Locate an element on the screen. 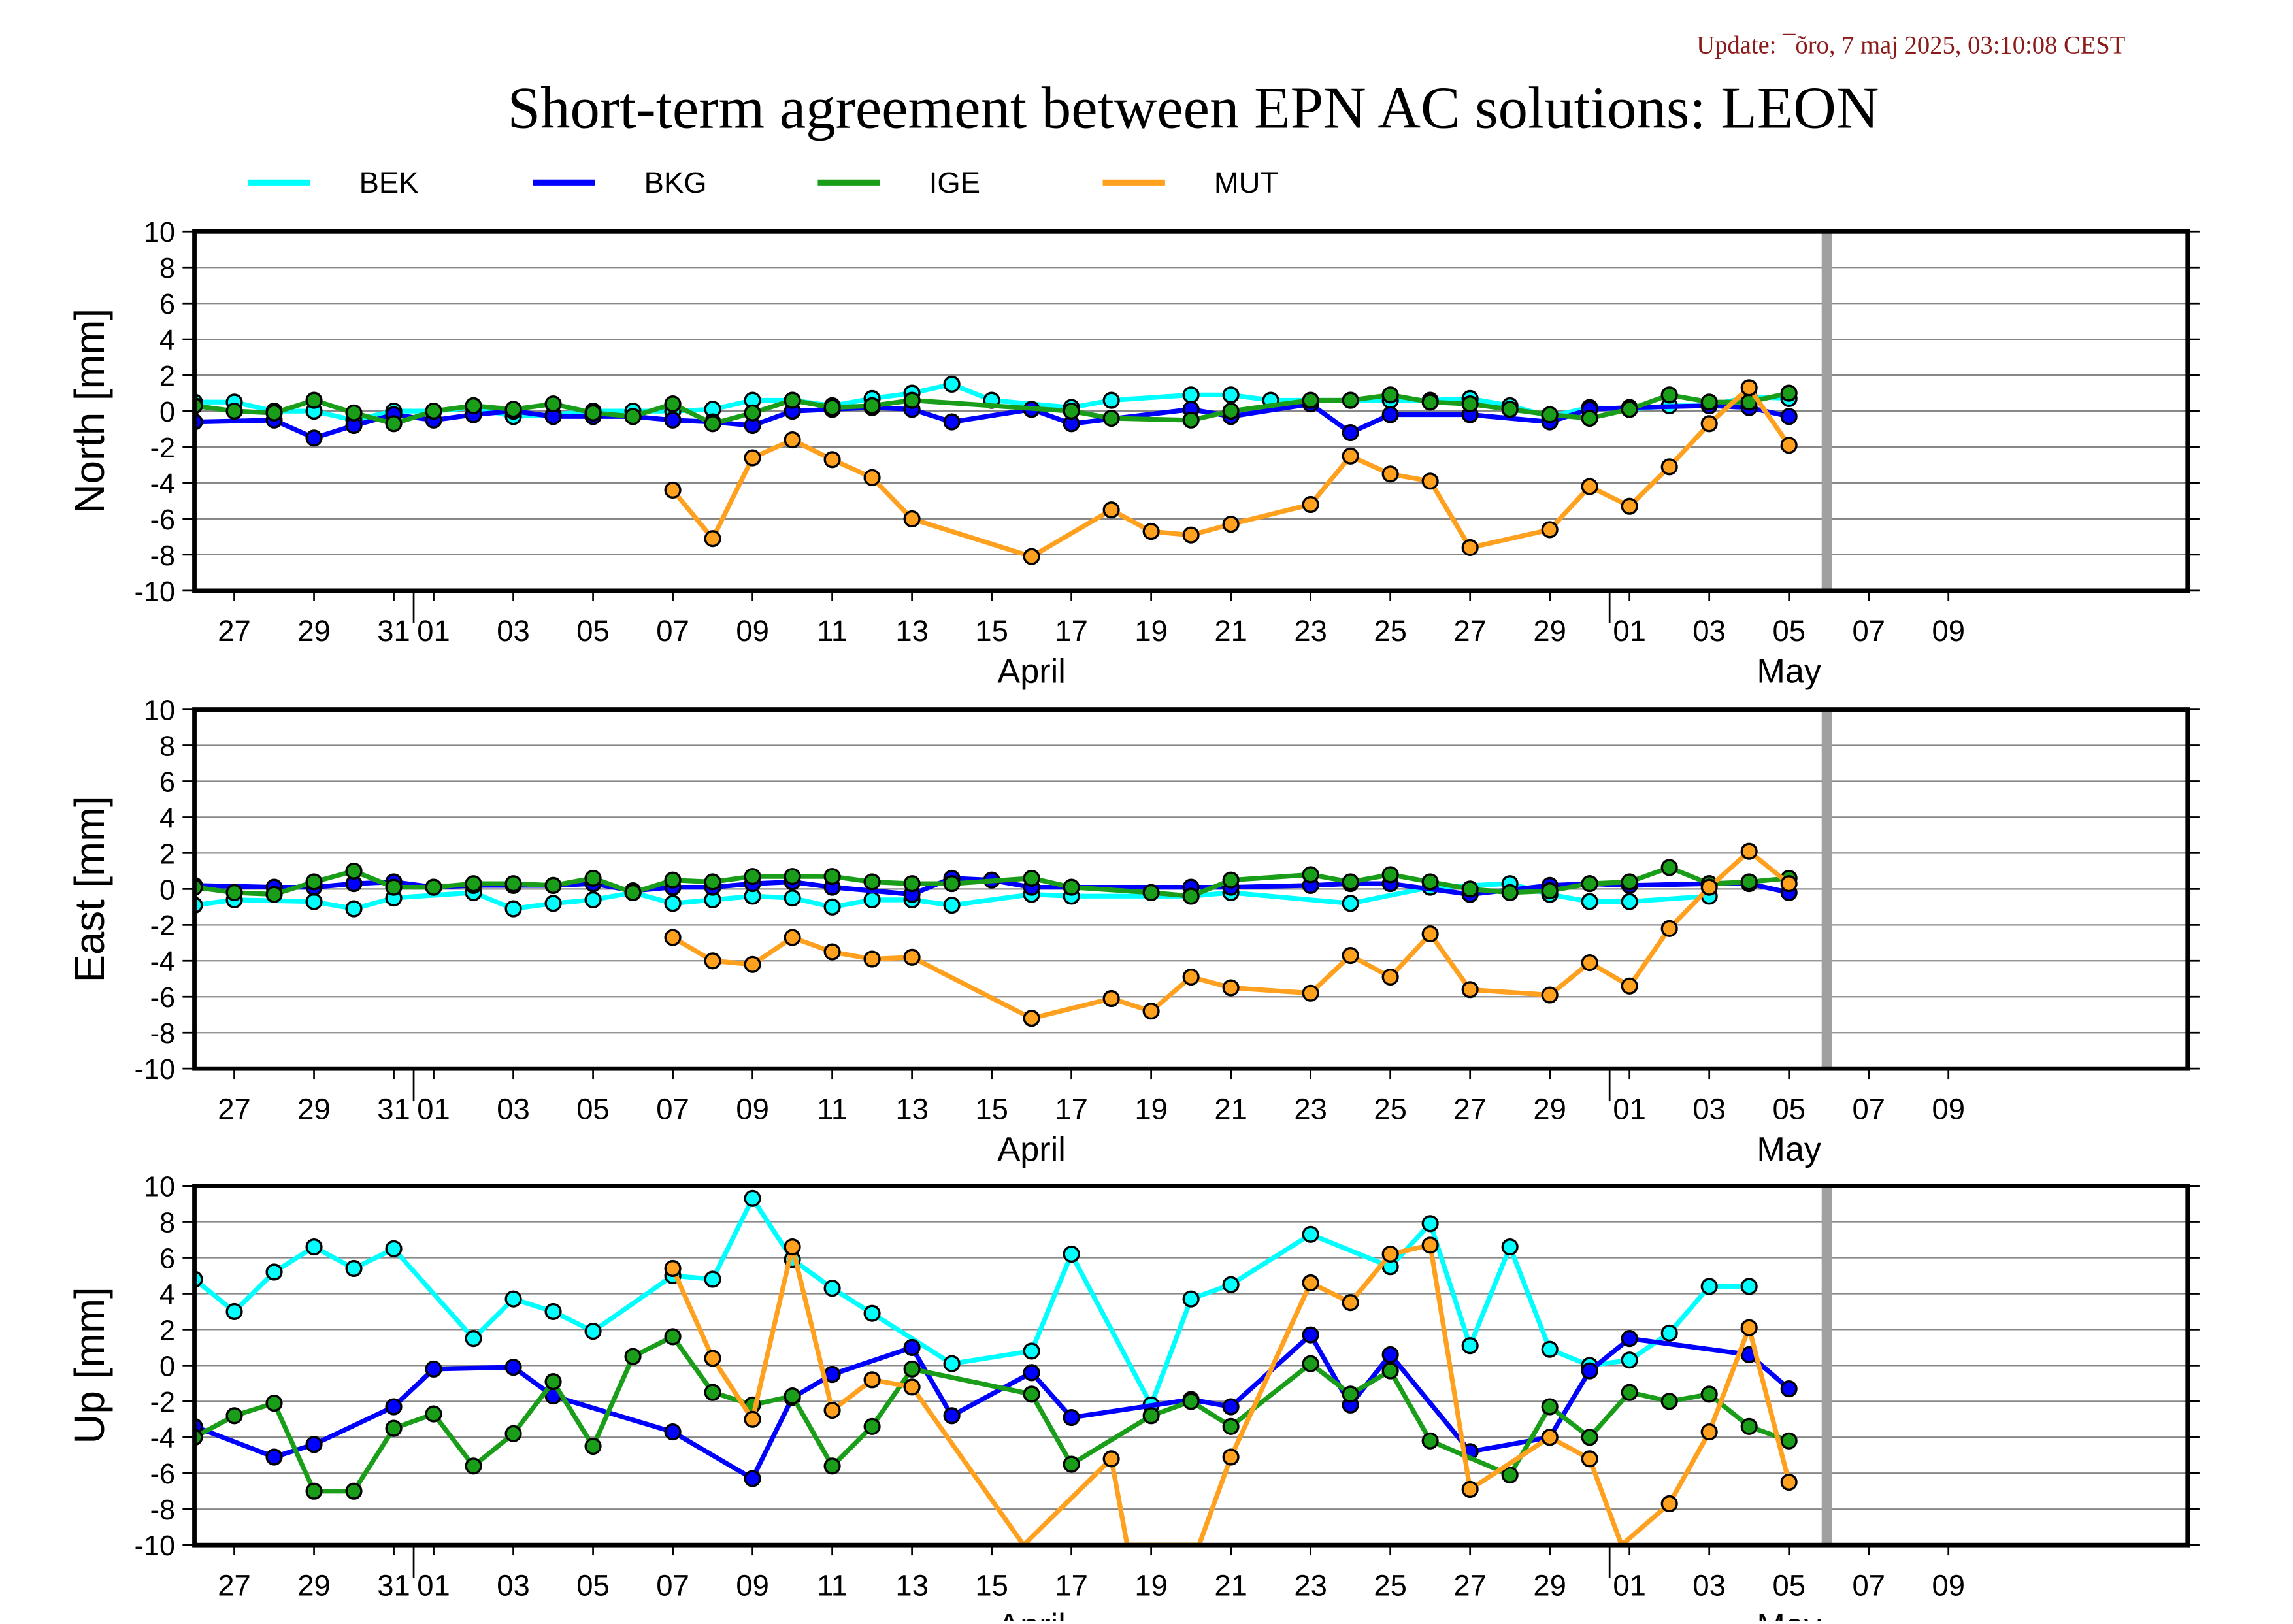 This screenshot has height=1624, width=2293. y-tick-label: -6 is located at coordinates (162, 520).